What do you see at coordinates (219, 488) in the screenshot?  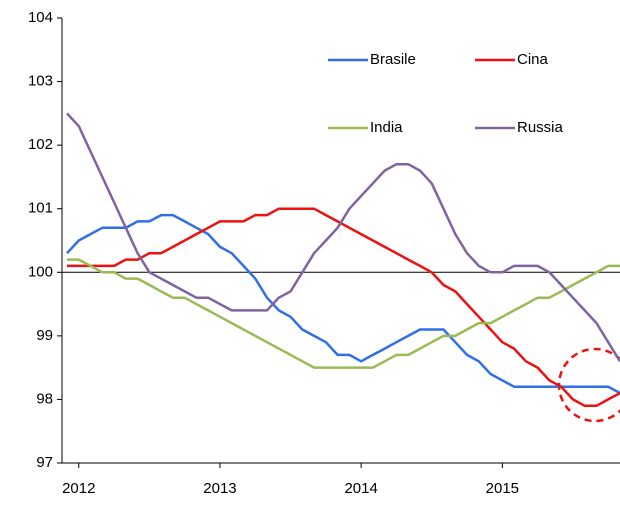 I see `x-tick-label: 2013` at bounding box center [219, 488].